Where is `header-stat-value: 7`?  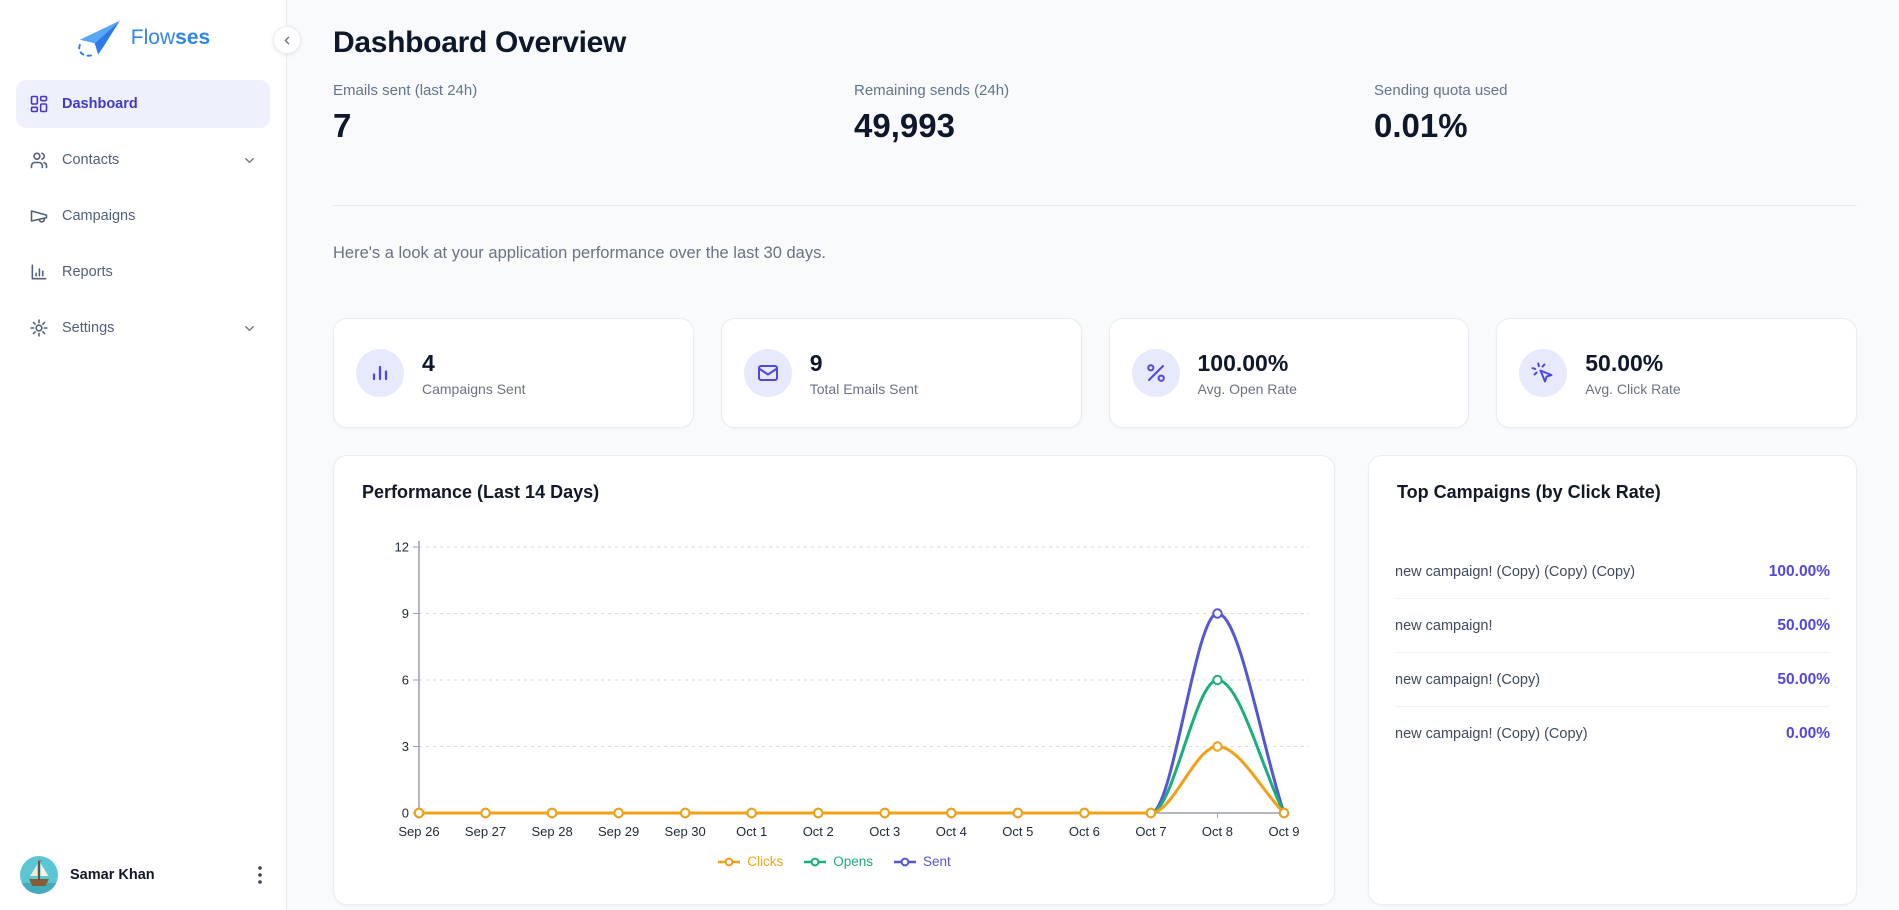 header-stat-value: 7 is located at coordinates (342, 125).